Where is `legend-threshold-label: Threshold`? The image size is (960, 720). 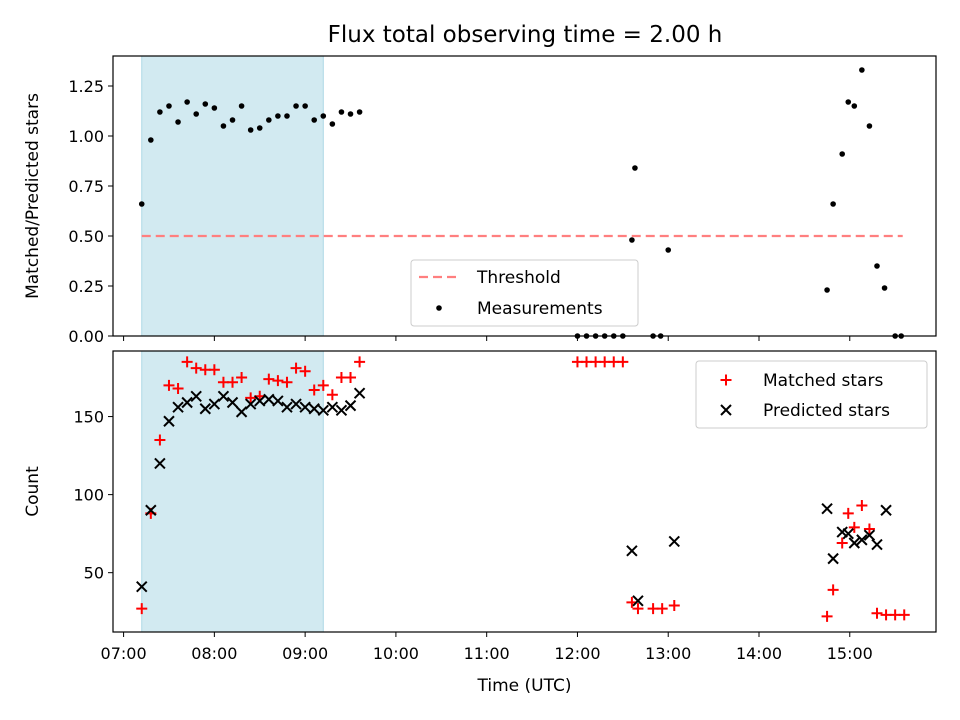
legend-threshold-label: Threshold is located at coordinates (518, 278).